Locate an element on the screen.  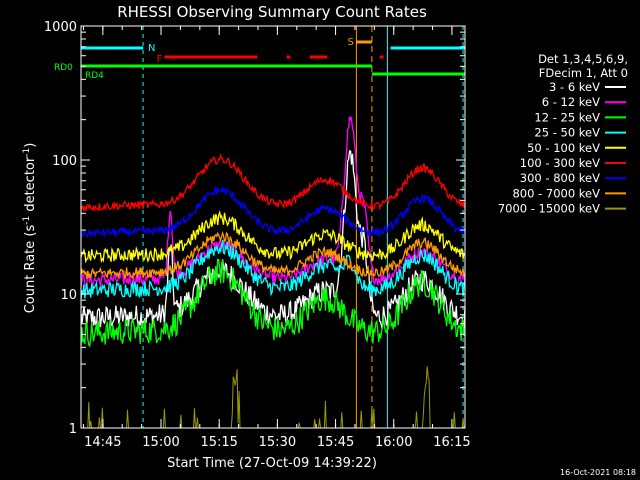
flag-rd0-label: RD0 is located at coordinates (63, 68).